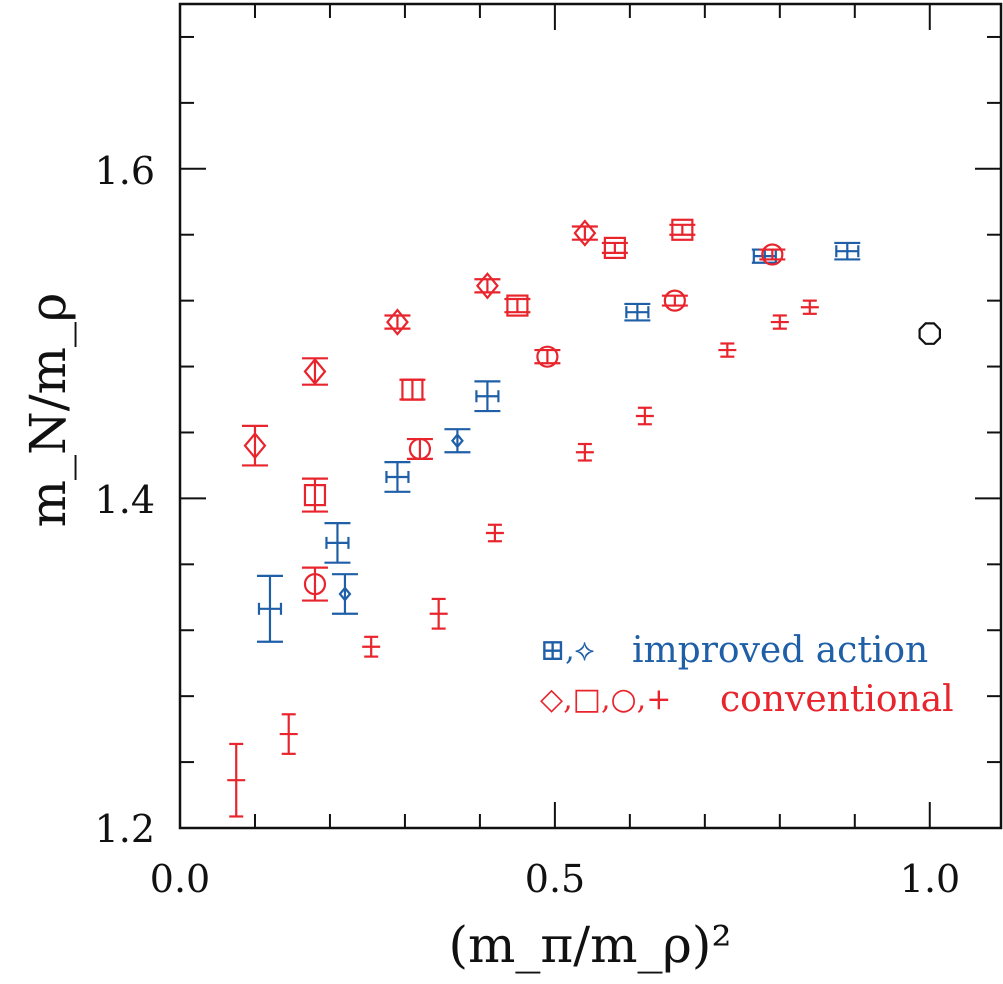  I want to click on series-square, so click(498, 365).